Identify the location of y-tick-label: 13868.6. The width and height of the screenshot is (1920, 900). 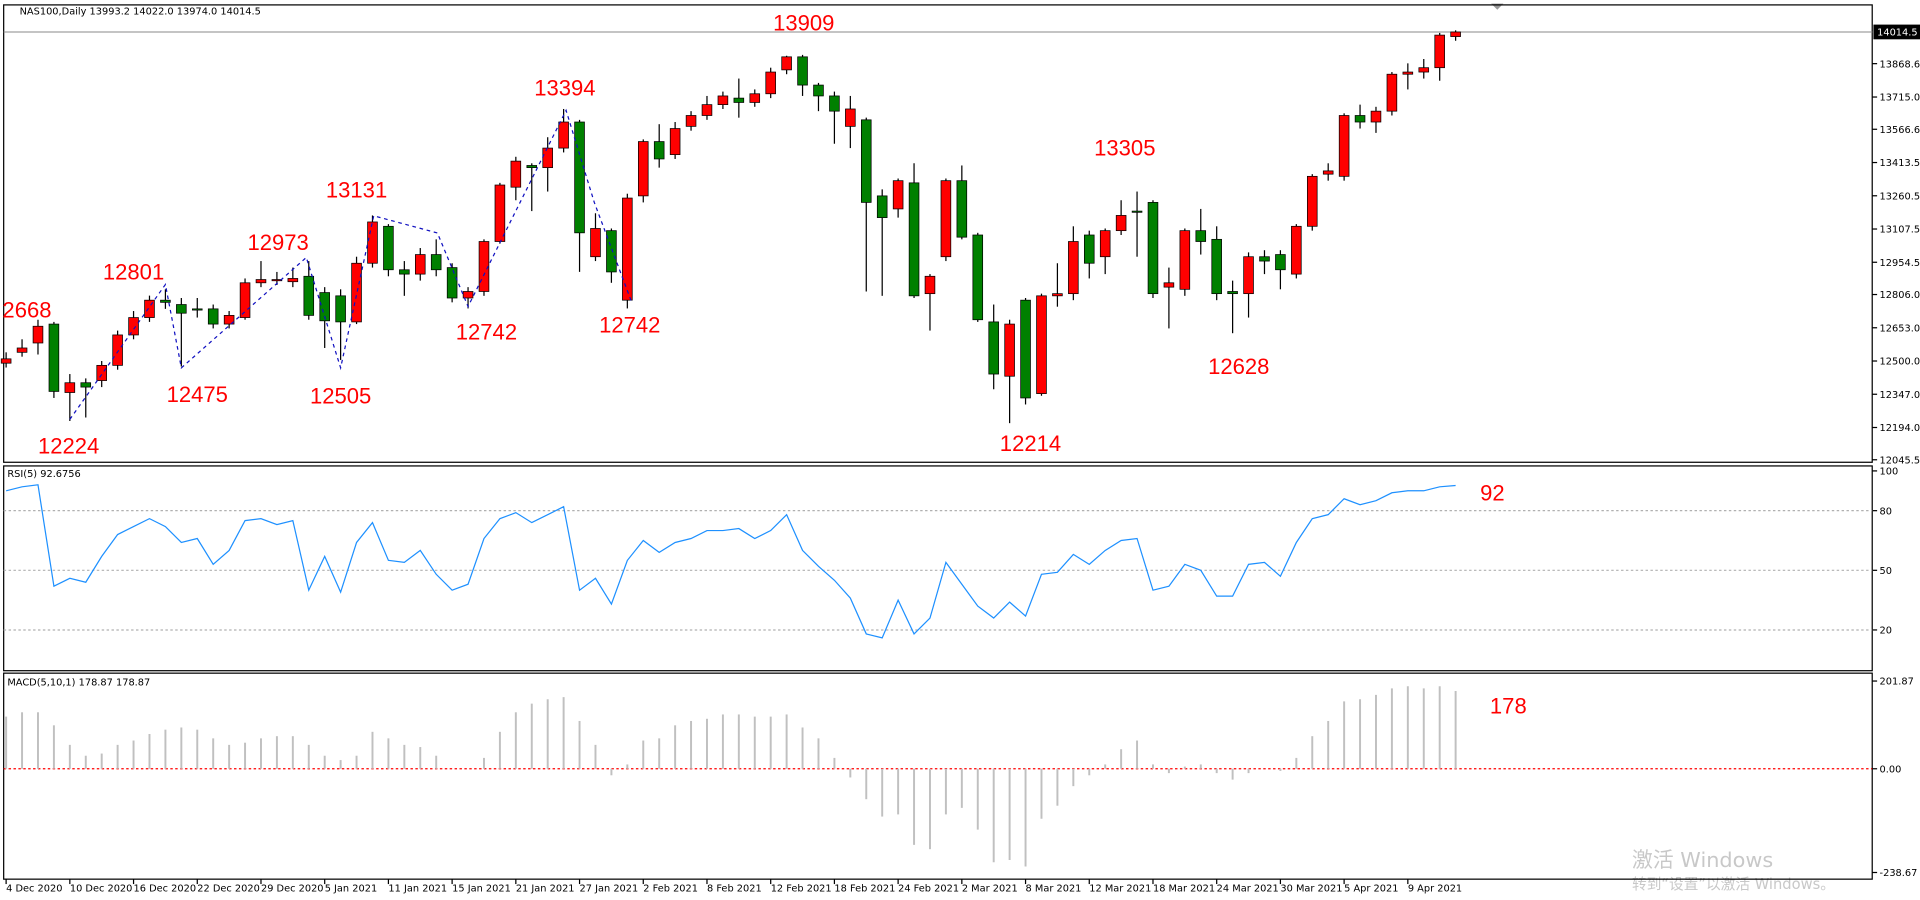
(1900, 64).